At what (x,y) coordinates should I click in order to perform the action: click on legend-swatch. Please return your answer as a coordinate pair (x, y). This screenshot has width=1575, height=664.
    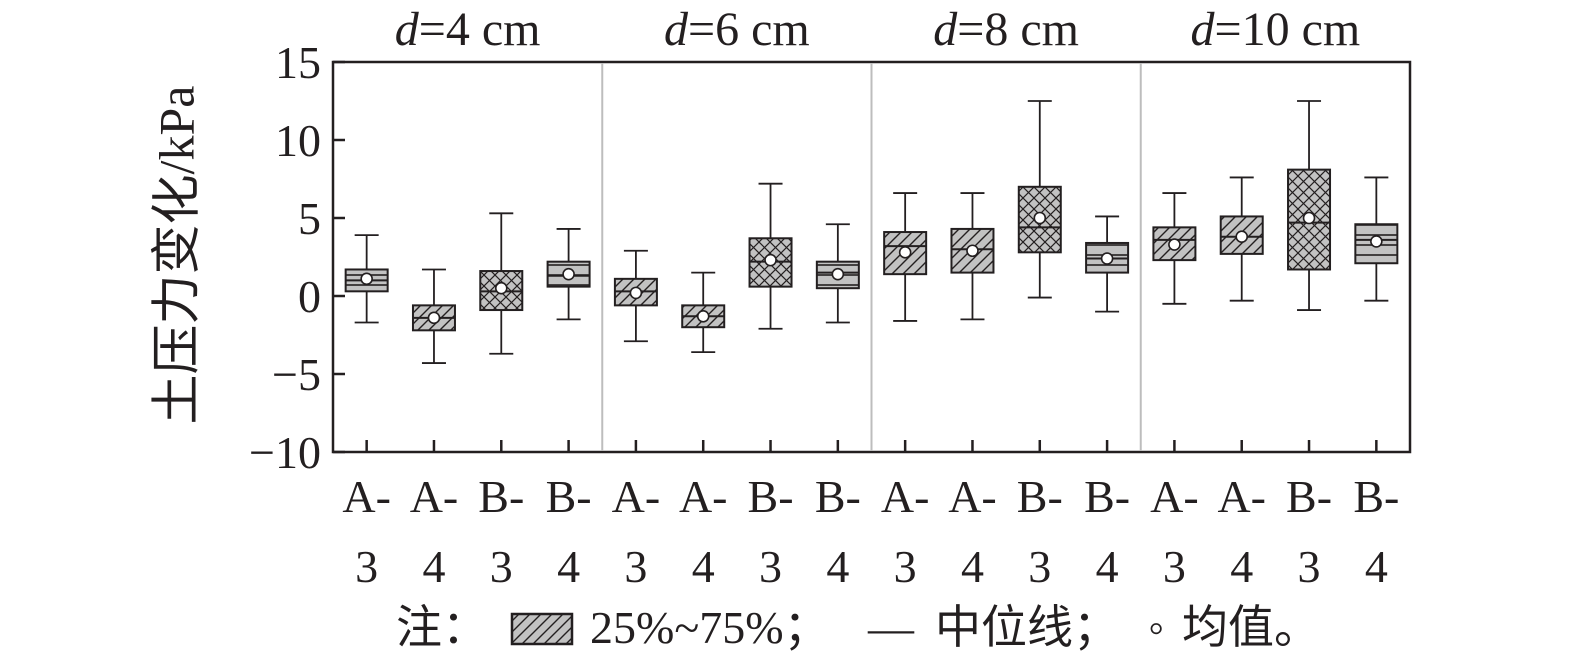
    Looking at the image, I should click on (542, 629).